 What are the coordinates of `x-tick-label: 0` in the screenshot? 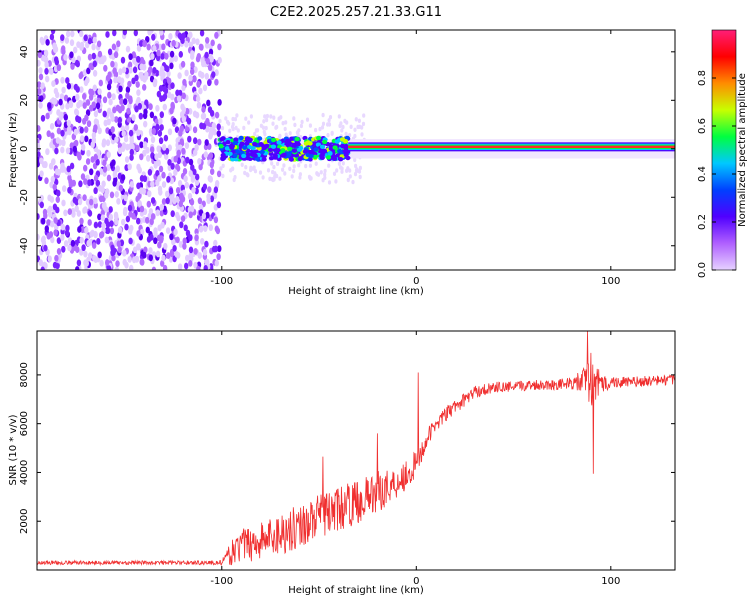 It's located at (416, 581).